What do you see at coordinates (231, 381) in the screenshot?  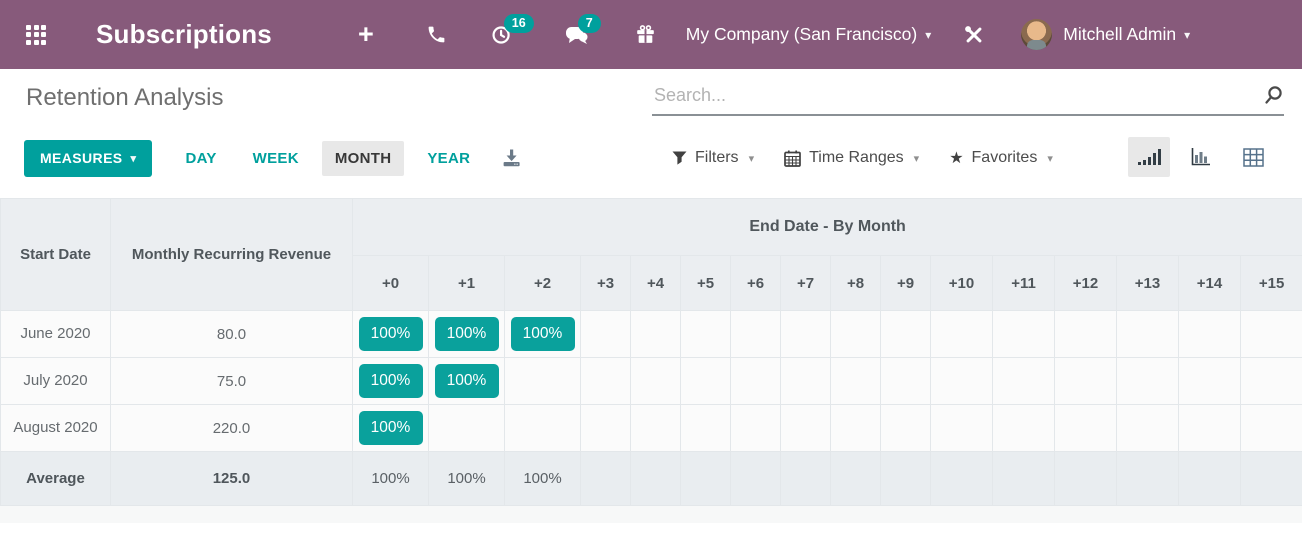 I see `row-value: 75.0` at bounding box center [231, 381].